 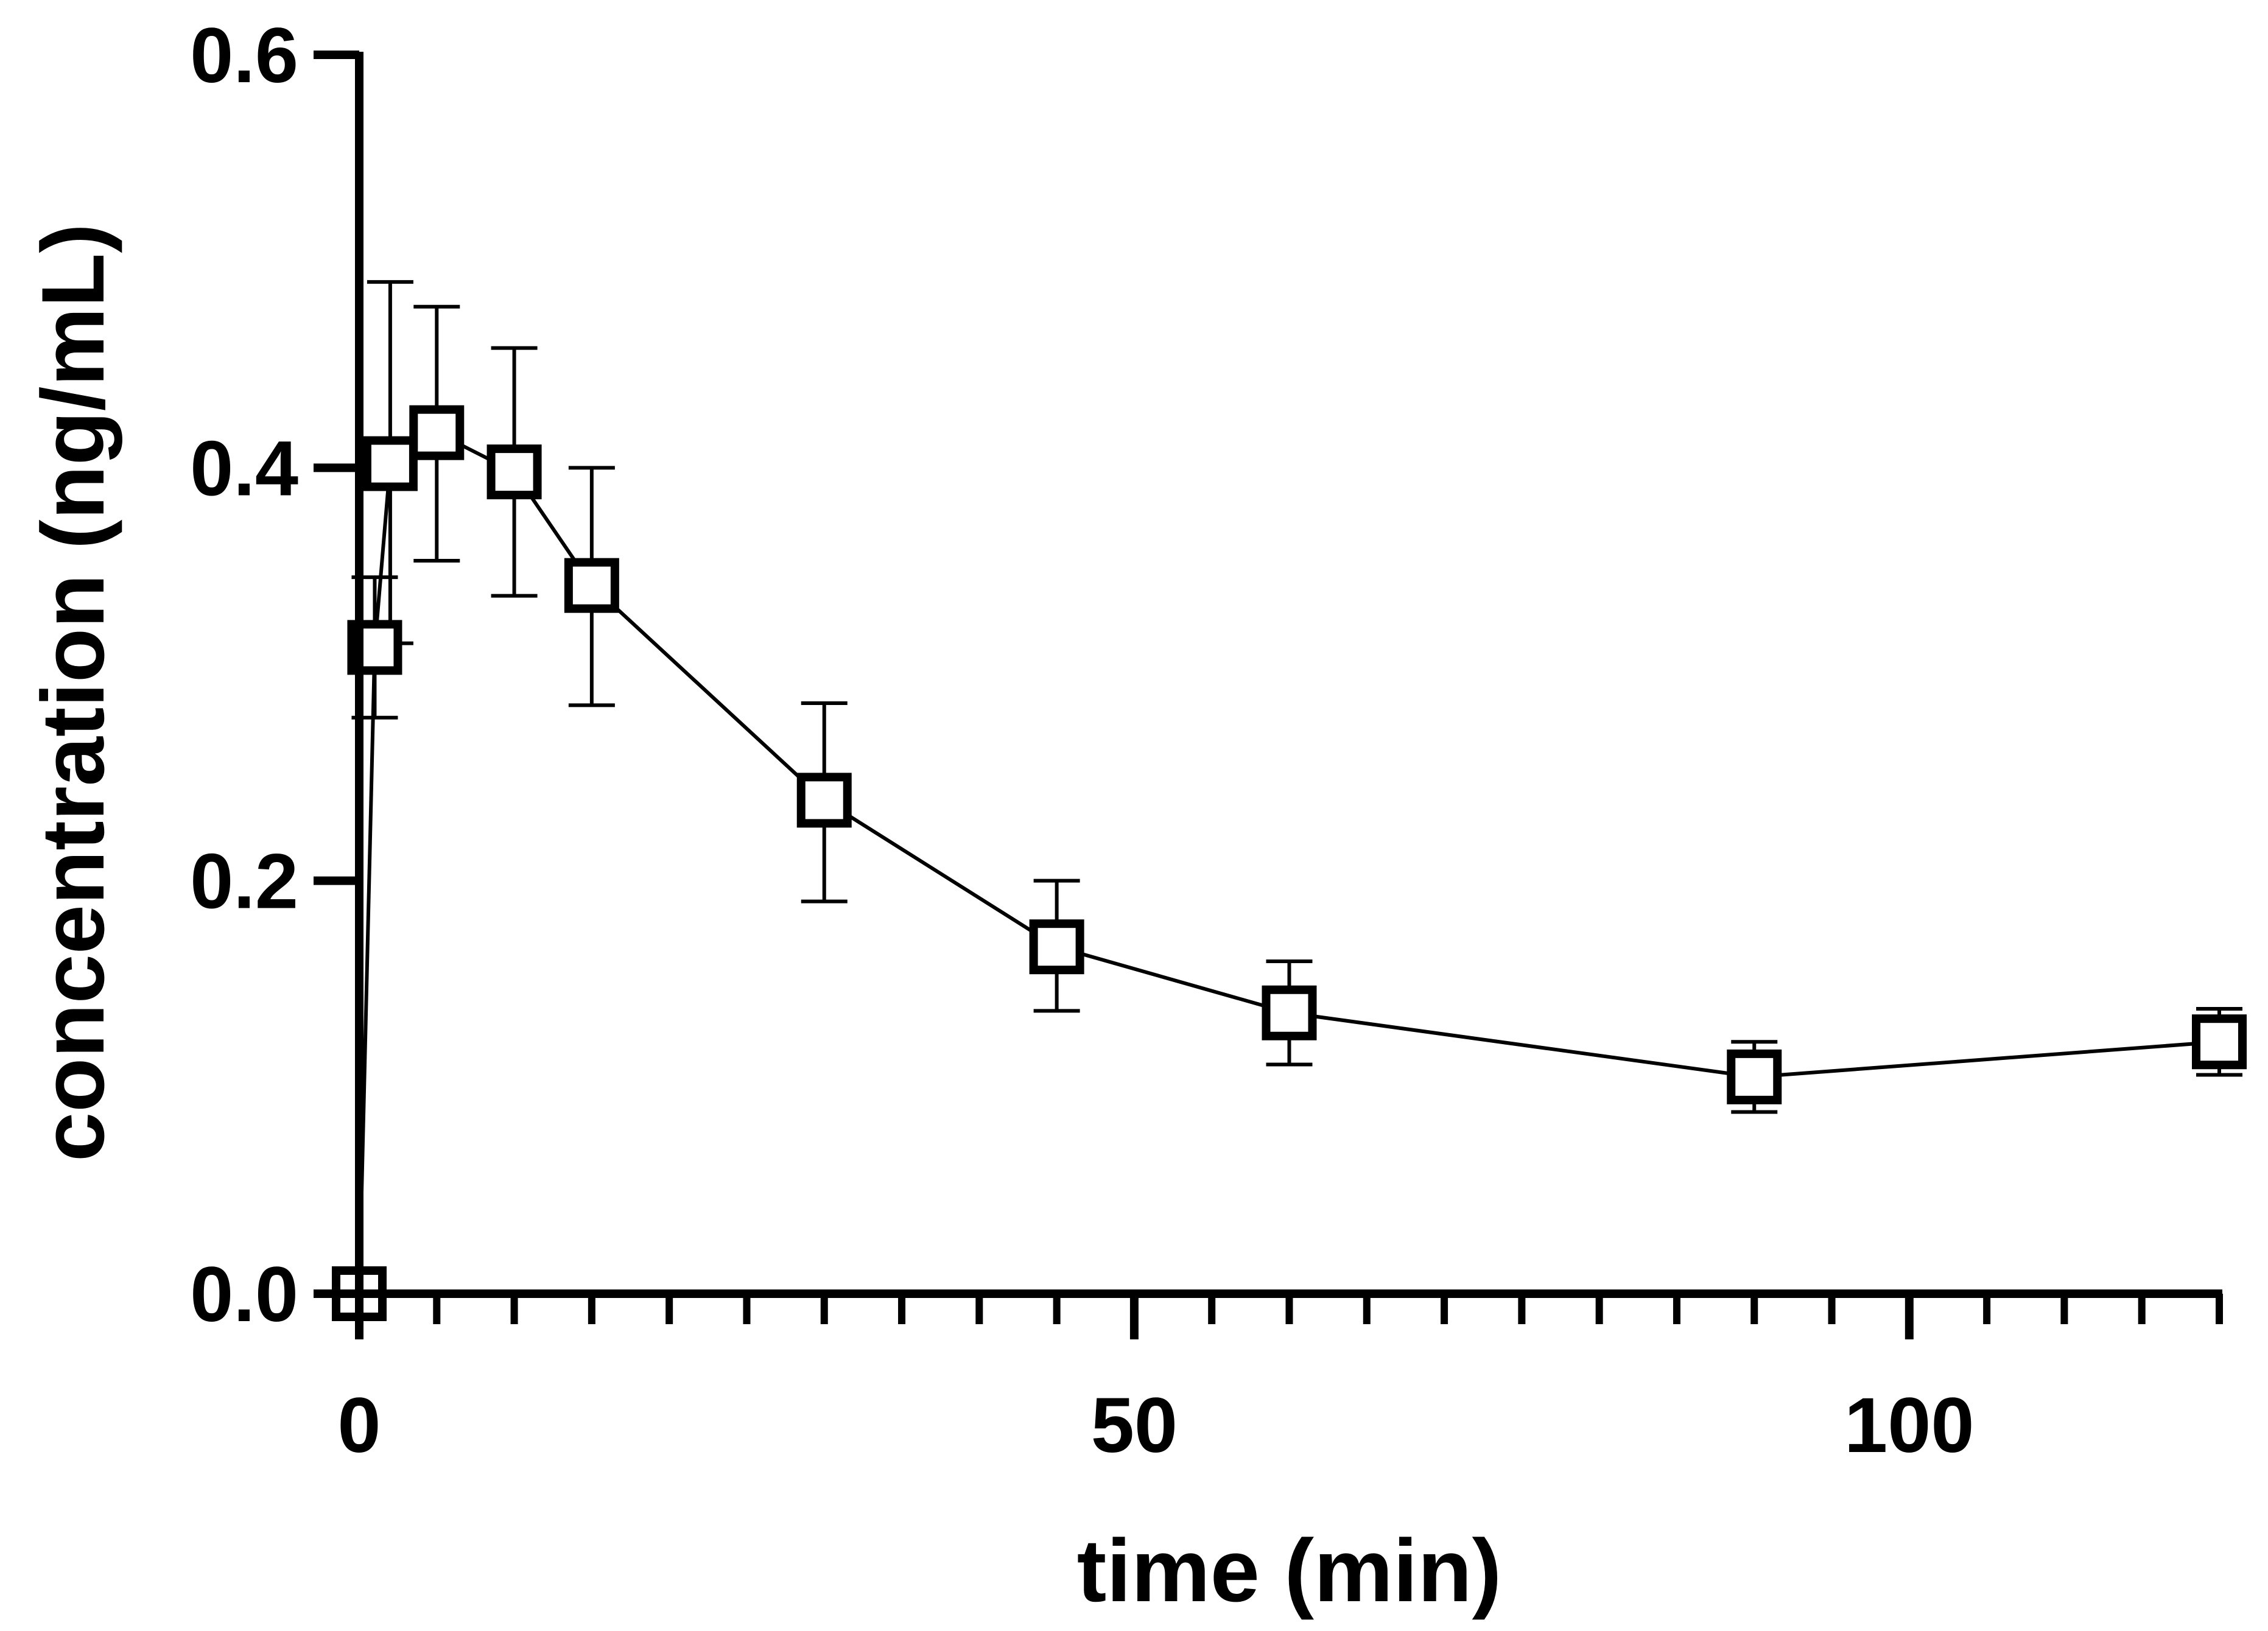 What do you see at coordinates (244, 881) in the screenshot?
I see `y-tick-label: 0.2` at bounding box center [244, 881].